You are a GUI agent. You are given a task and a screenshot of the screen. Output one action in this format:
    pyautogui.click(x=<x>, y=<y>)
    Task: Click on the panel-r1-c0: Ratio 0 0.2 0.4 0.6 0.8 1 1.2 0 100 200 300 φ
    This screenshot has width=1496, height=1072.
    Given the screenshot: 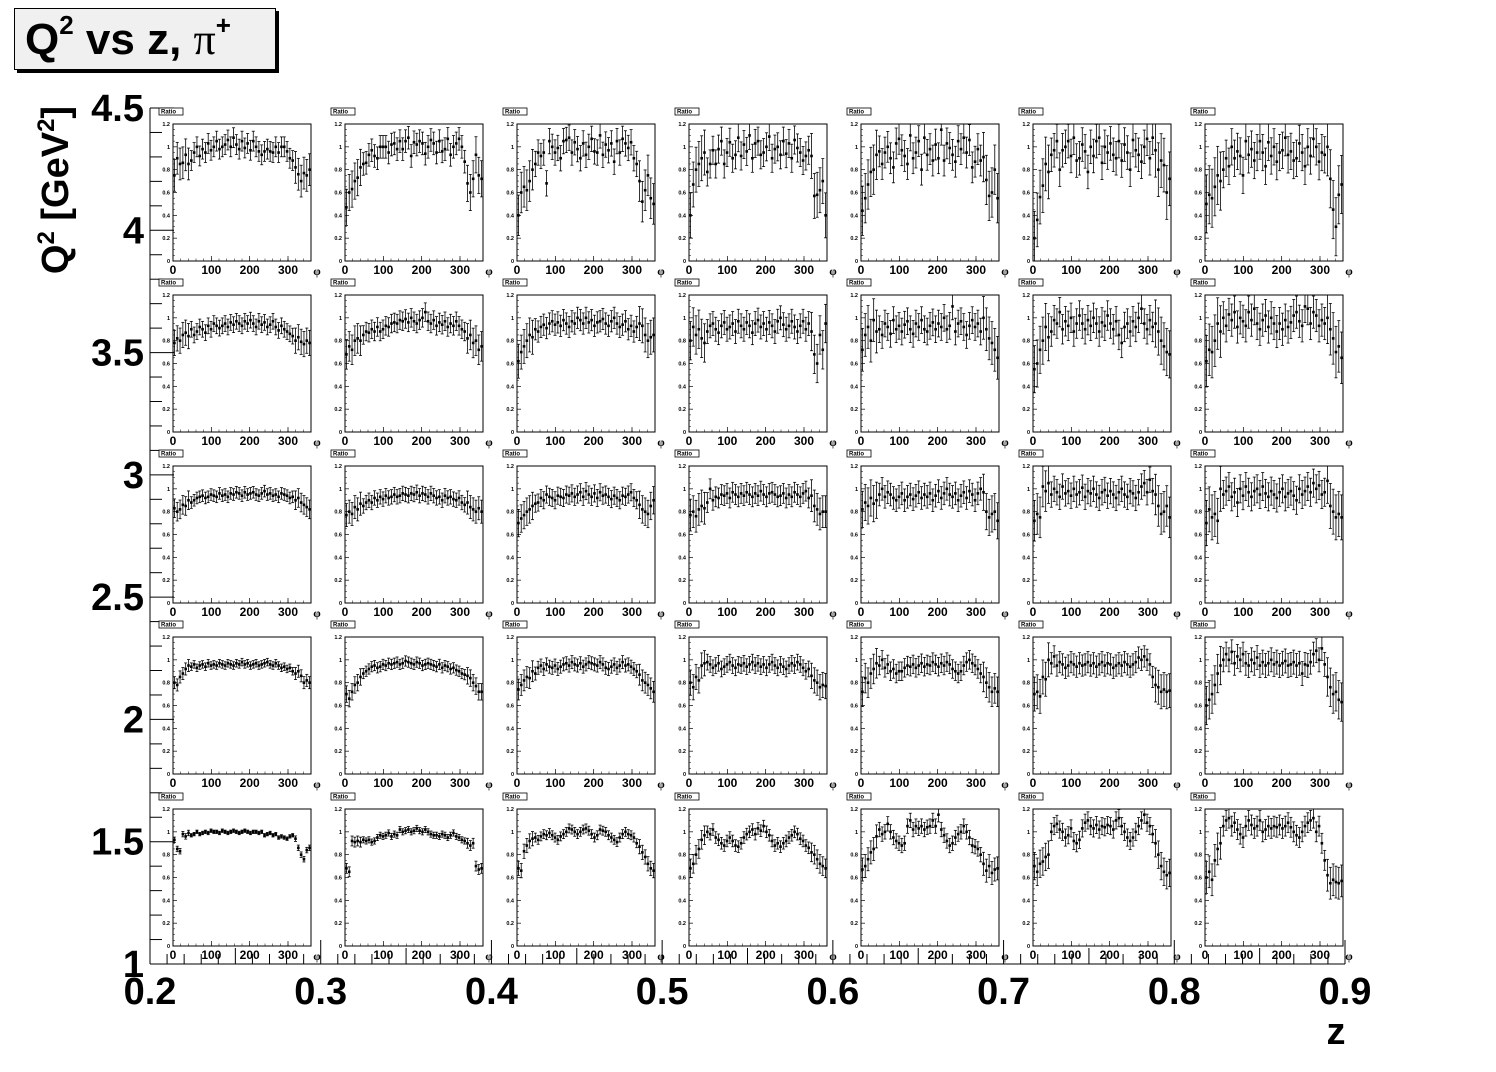 What is the action you would take?
    pyautogui.click(x=239, y=363)
    